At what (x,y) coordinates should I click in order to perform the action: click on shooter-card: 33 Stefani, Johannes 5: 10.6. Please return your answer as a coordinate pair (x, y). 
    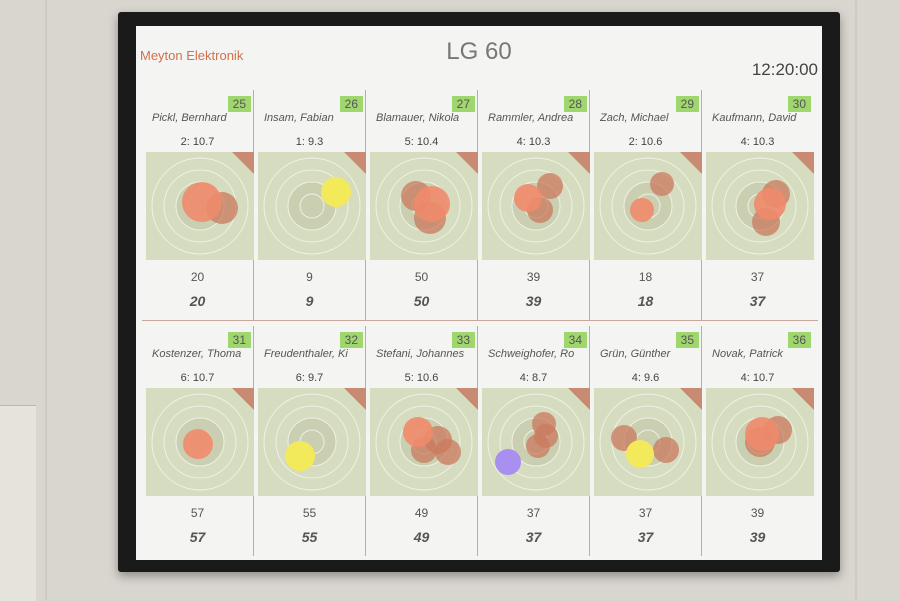
    Looking at the image, I should click on (422, 441).